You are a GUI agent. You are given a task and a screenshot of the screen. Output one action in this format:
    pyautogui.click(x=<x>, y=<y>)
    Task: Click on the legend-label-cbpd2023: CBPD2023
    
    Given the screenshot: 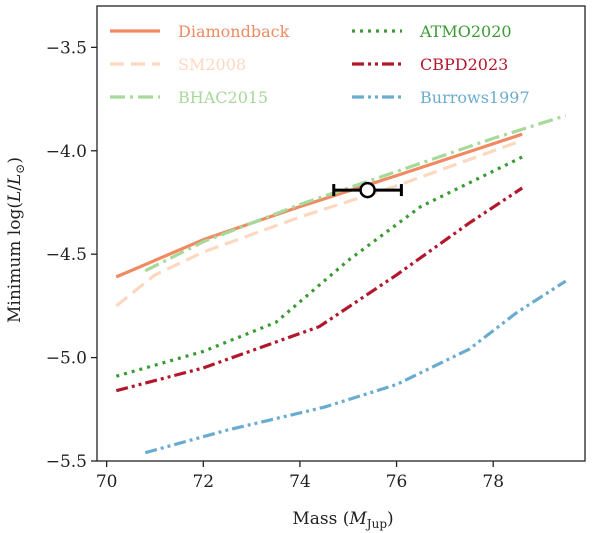 What is the action you would take?
    pyautogui.click(x=464, y=64)
    